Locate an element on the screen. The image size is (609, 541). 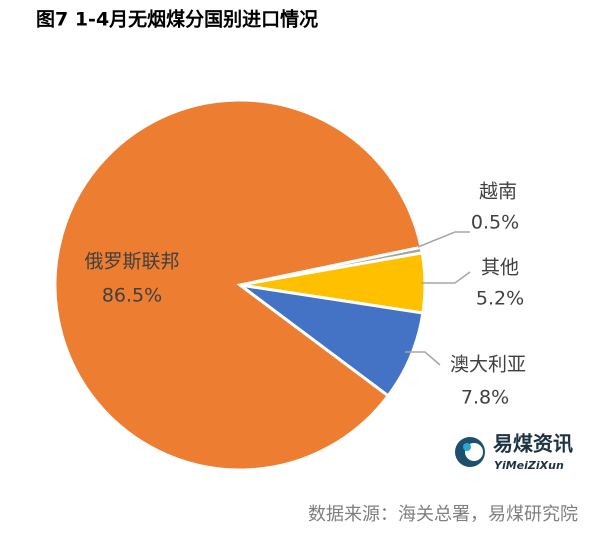
source: 数据来源：海关总署，易煤研究院 is located at coordinates (443, 514).